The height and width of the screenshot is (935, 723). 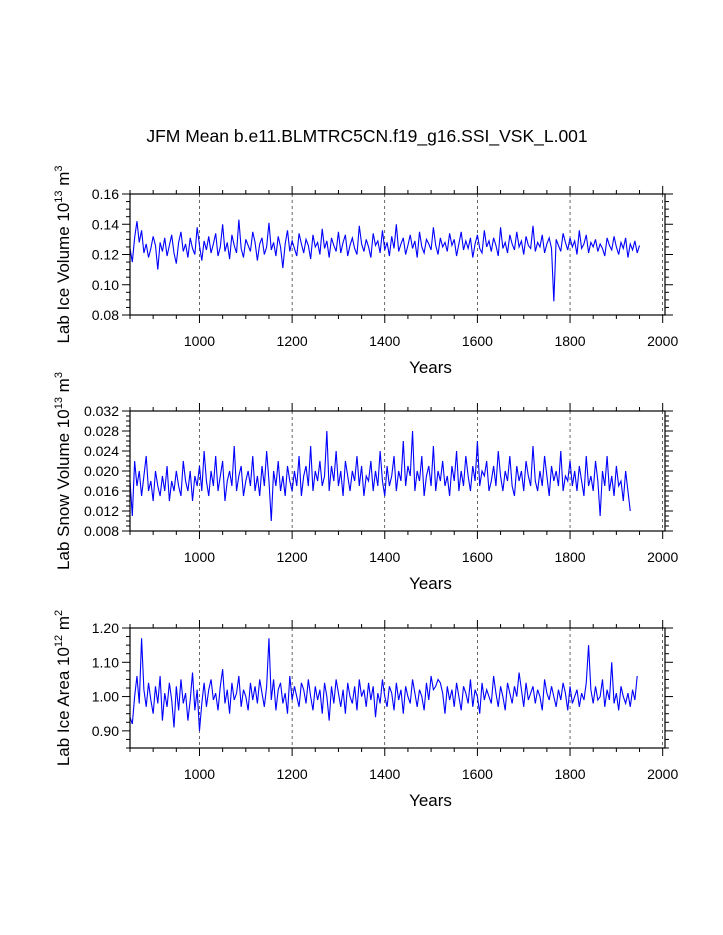 What do you see at coordinates (105, 285) in the screenshot?
I see `y-tick-label: 0.10` at bounding box center [105, 285].